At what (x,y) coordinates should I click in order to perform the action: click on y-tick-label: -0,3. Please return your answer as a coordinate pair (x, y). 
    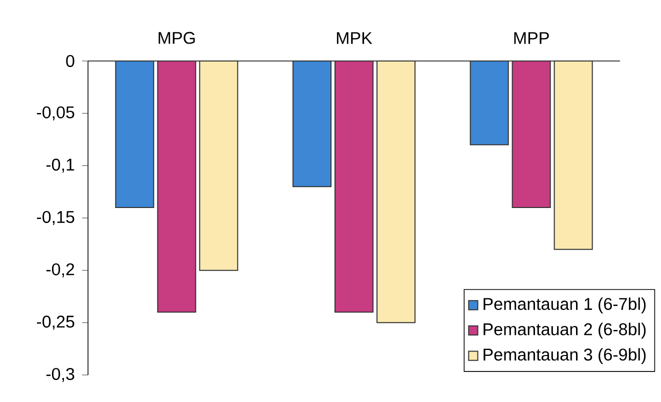
    Looking at the image, I should click on (60, 375).